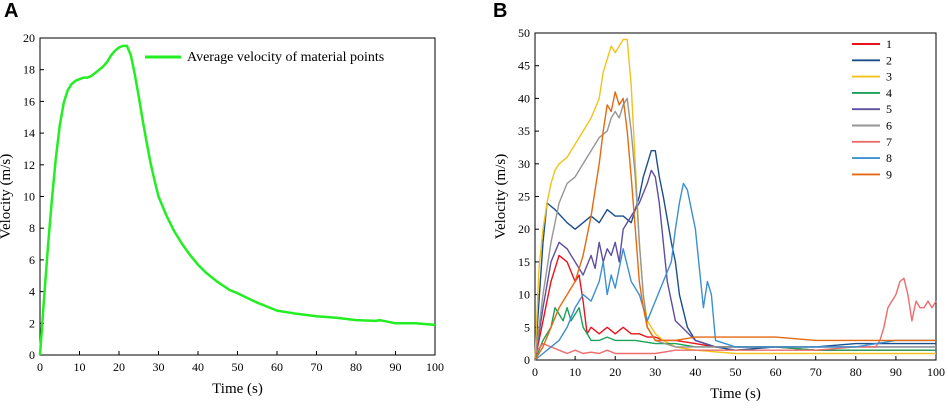 The image size is (948, 411). I want to click on y-tick-label: 30, so click(524, 164).